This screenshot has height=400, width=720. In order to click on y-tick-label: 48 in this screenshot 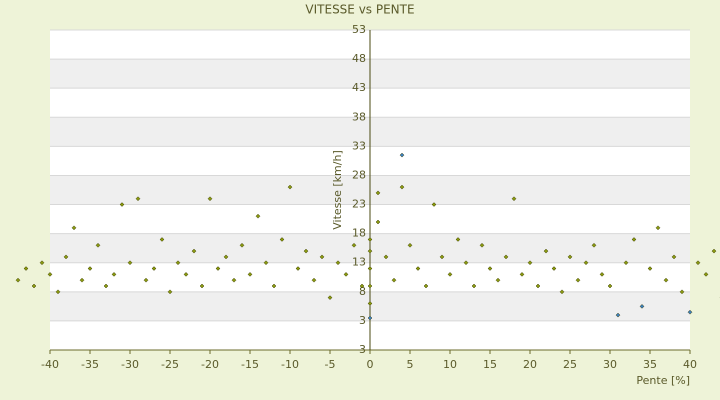, I will do `click(359, 58)`.